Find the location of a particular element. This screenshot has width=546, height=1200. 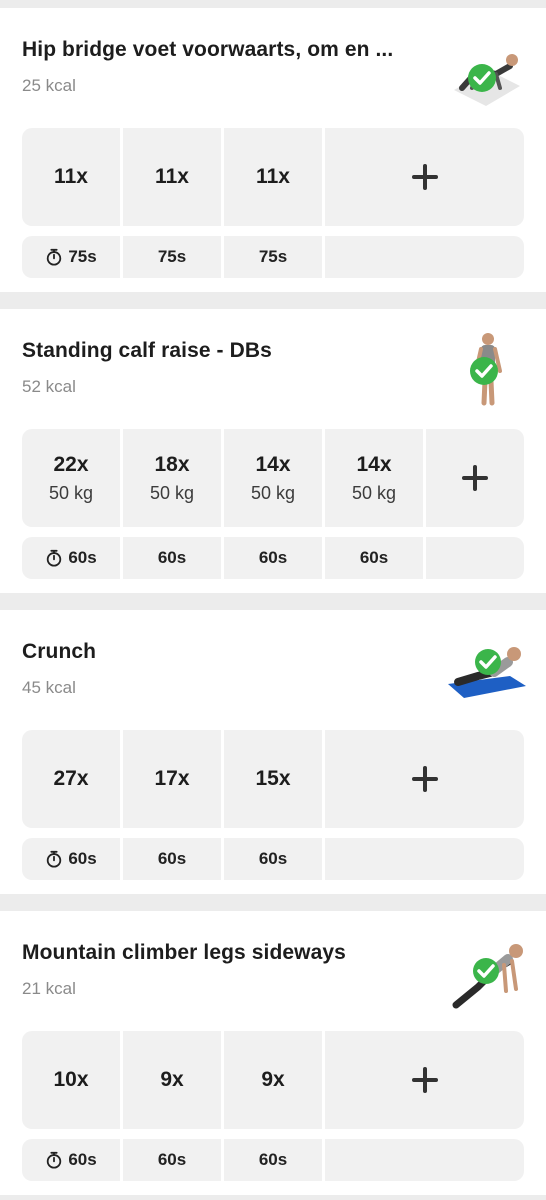

exercise-kcal: 45 kcal is located at coordinates (49, 687).